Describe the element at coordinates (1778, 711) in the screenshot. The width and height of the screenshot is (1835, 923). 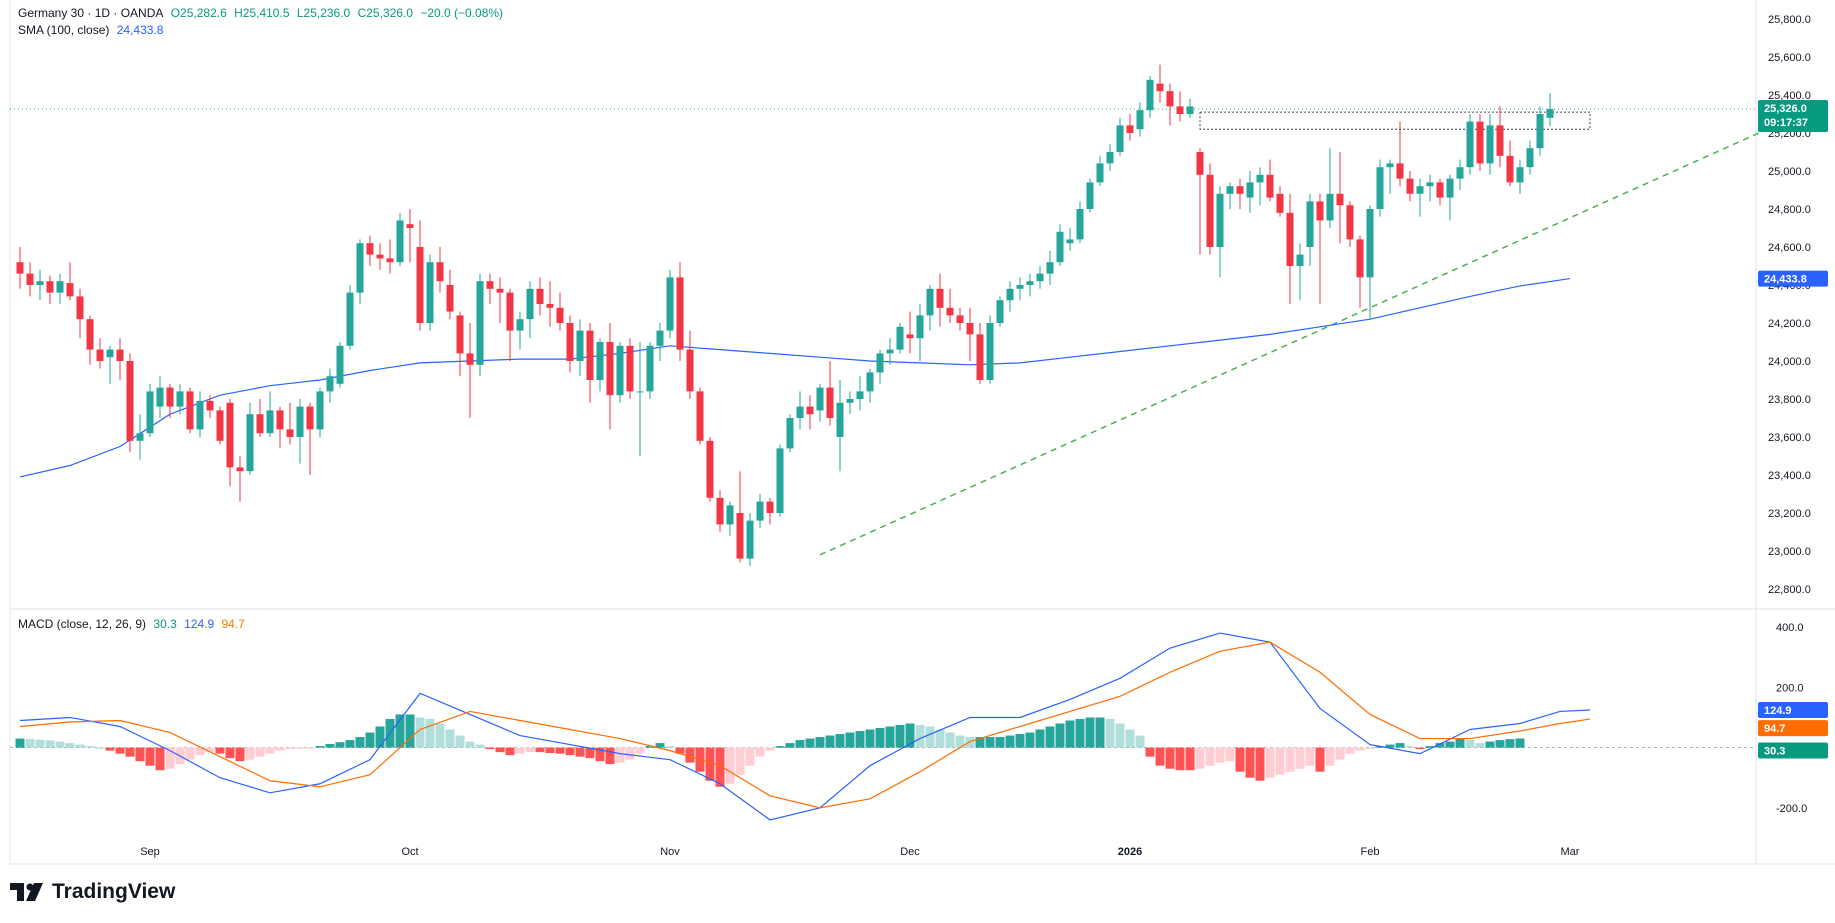
I see `macd-line-tag-text: 124.9` at that location.